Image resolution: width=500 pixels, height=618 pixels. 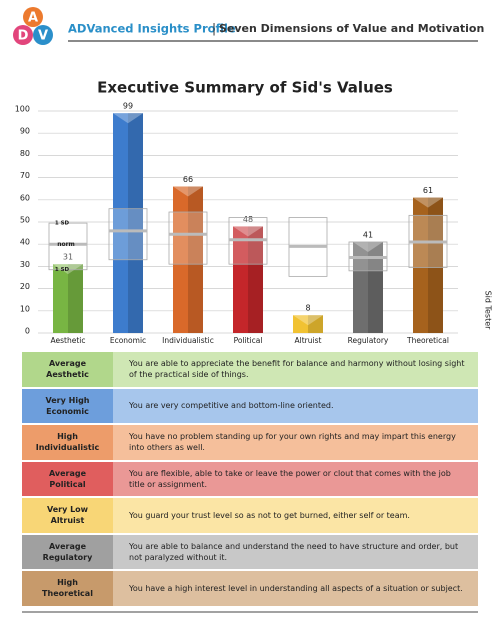 I want to click on level-cell: High Theoretical, so click(x=67, y=588).